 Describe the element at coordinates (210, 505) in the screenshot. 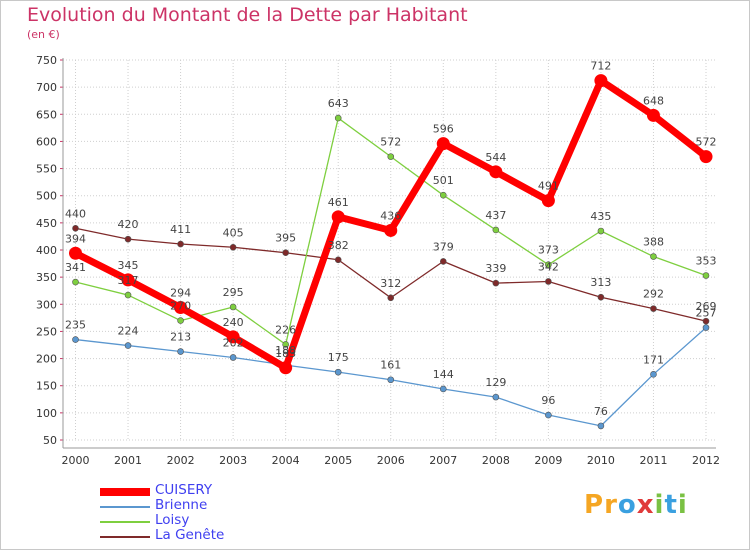

I see `legend-item-brienne: Brienne` at that location.